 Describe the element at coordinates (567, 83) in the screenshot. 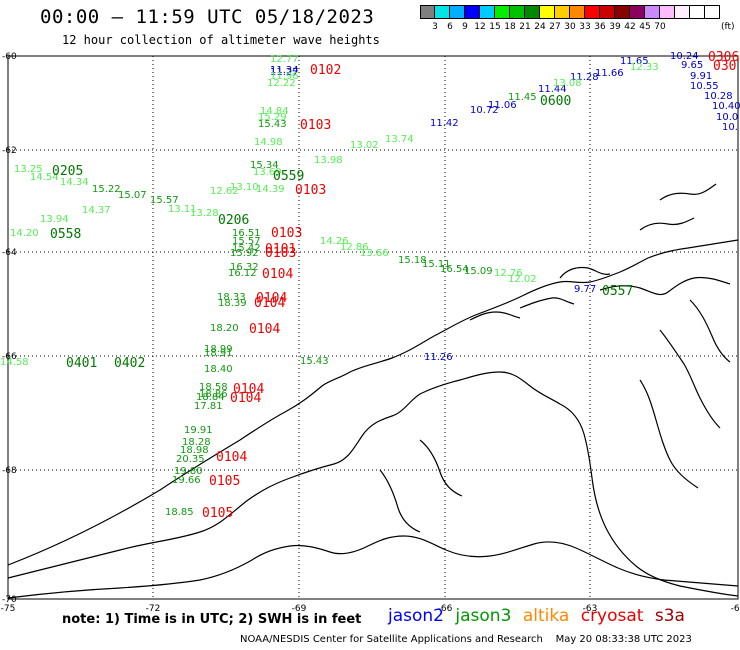

I see `wave-height-value: 13.08` at that location.